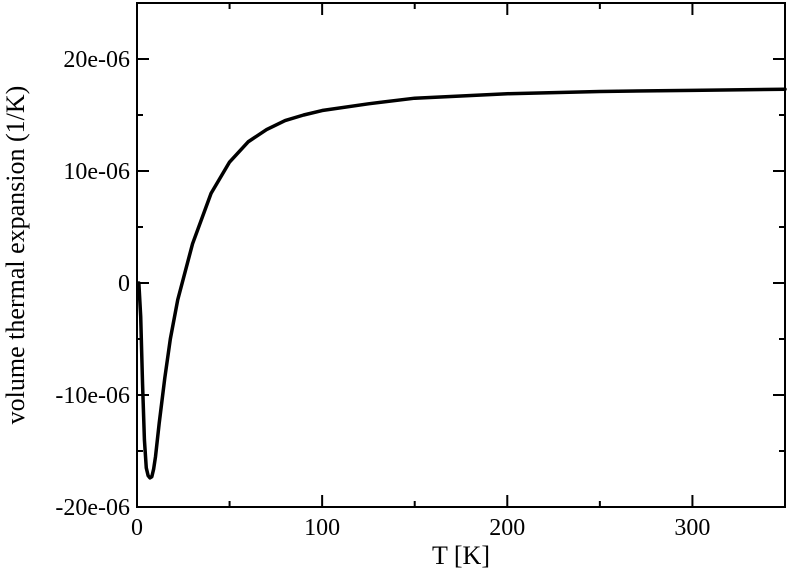 The width and height of the screenshot is (789, 570). Describe the element at coordinates (96, 60) in the screenshot. I see `y-tick-label: 20e-06` at that location.